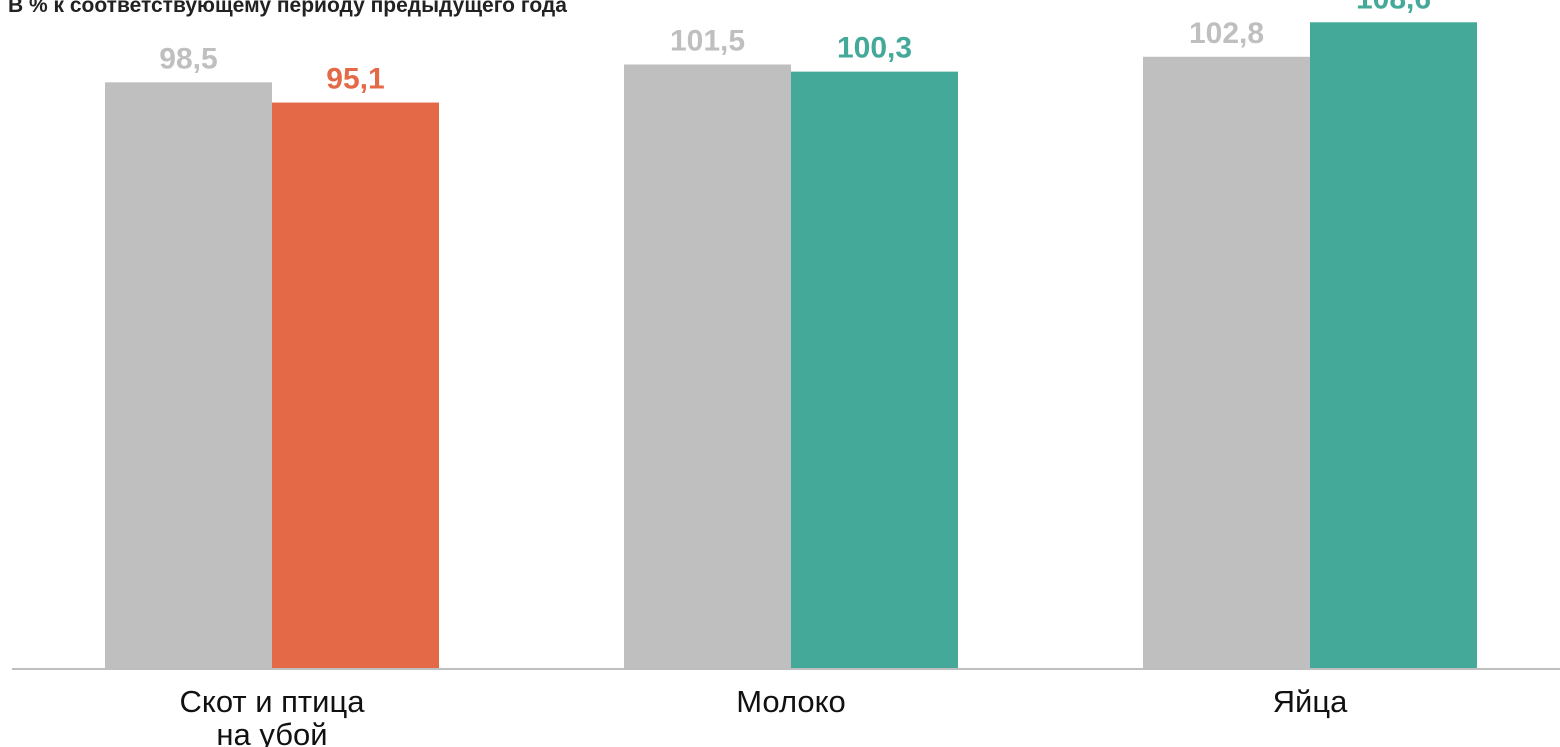 This screenshot has width=1560, height=747. I want to click on data-label-2-series-1: 101,5, so click(707, 40).